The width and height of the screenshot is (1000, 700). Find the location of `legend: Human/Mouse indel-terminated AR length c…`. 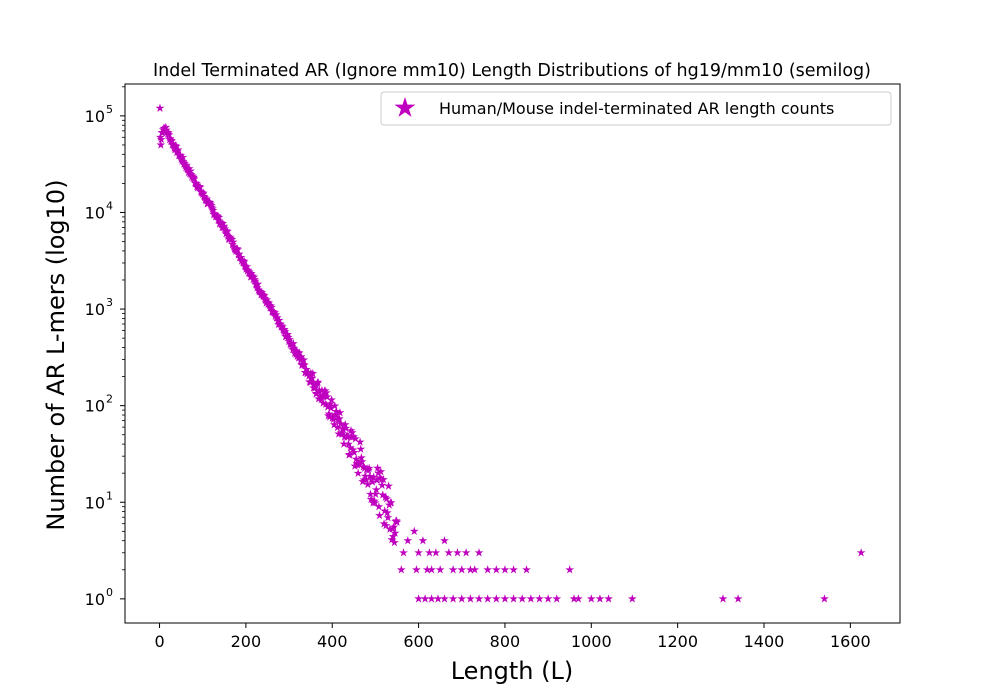

legend: Human/Mouse indel-terminated AR length c… is located at coordinates (636, 108).